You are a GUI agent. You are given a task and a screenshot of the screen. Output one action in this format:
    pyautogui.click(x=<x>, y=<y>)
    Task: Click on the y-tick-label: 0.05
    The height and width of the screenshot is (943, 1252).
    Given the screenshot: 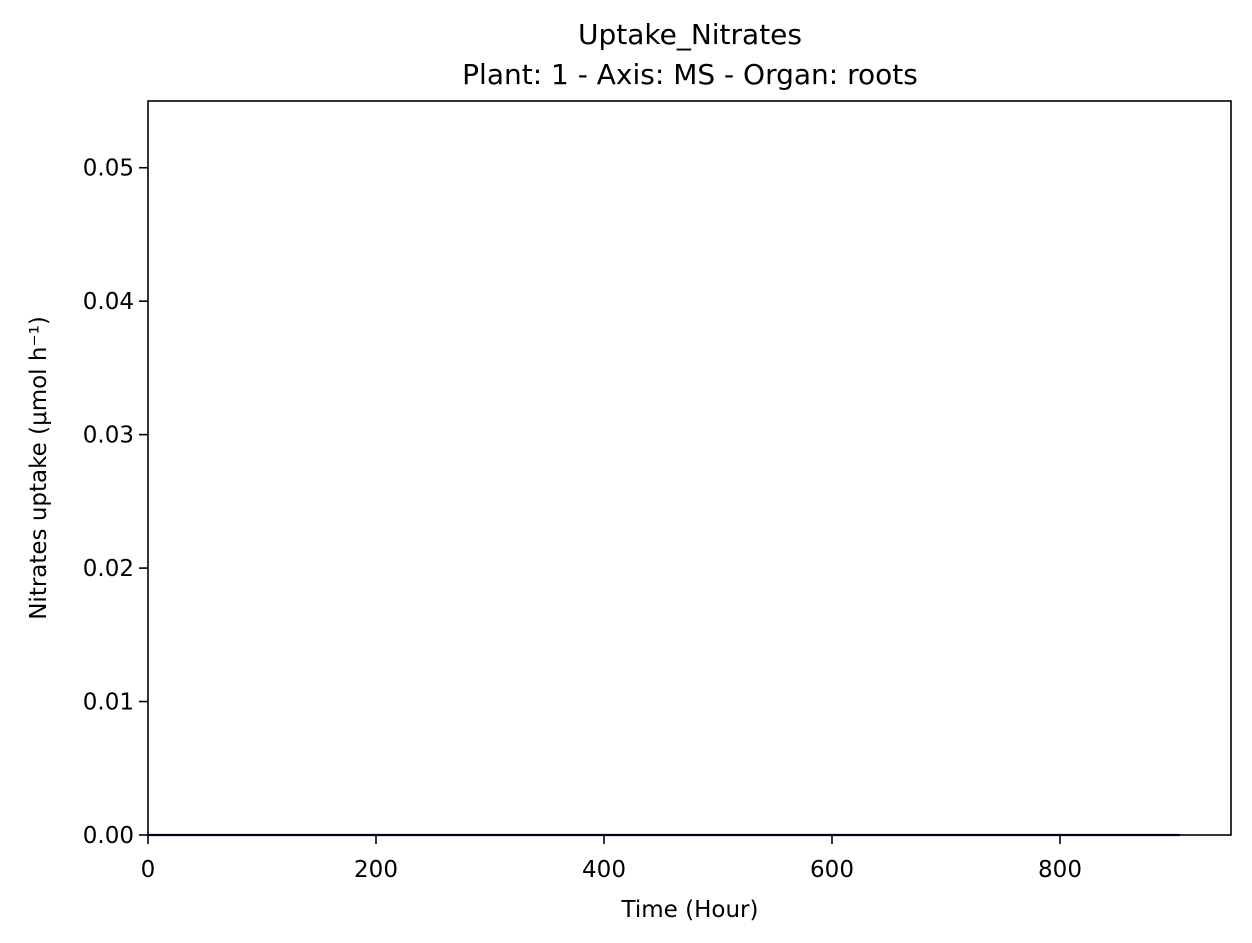 What is the action you would take?
    pyautogui.click(x=108, y=169)
    